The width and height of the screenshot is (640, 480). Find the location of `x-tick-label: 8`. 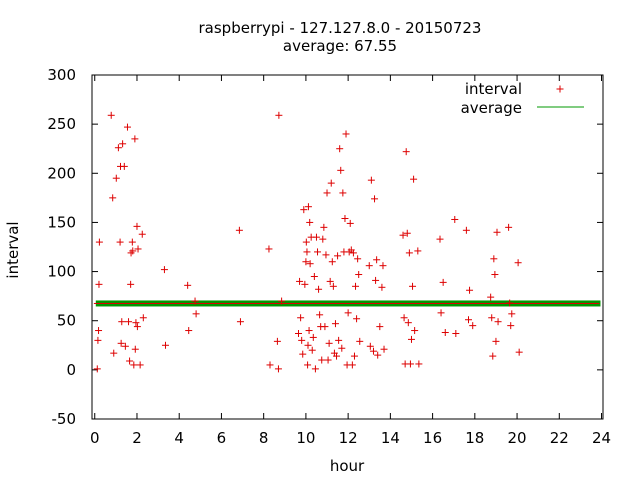

x-tick-label: 8 is located at coordinates (264, 438).